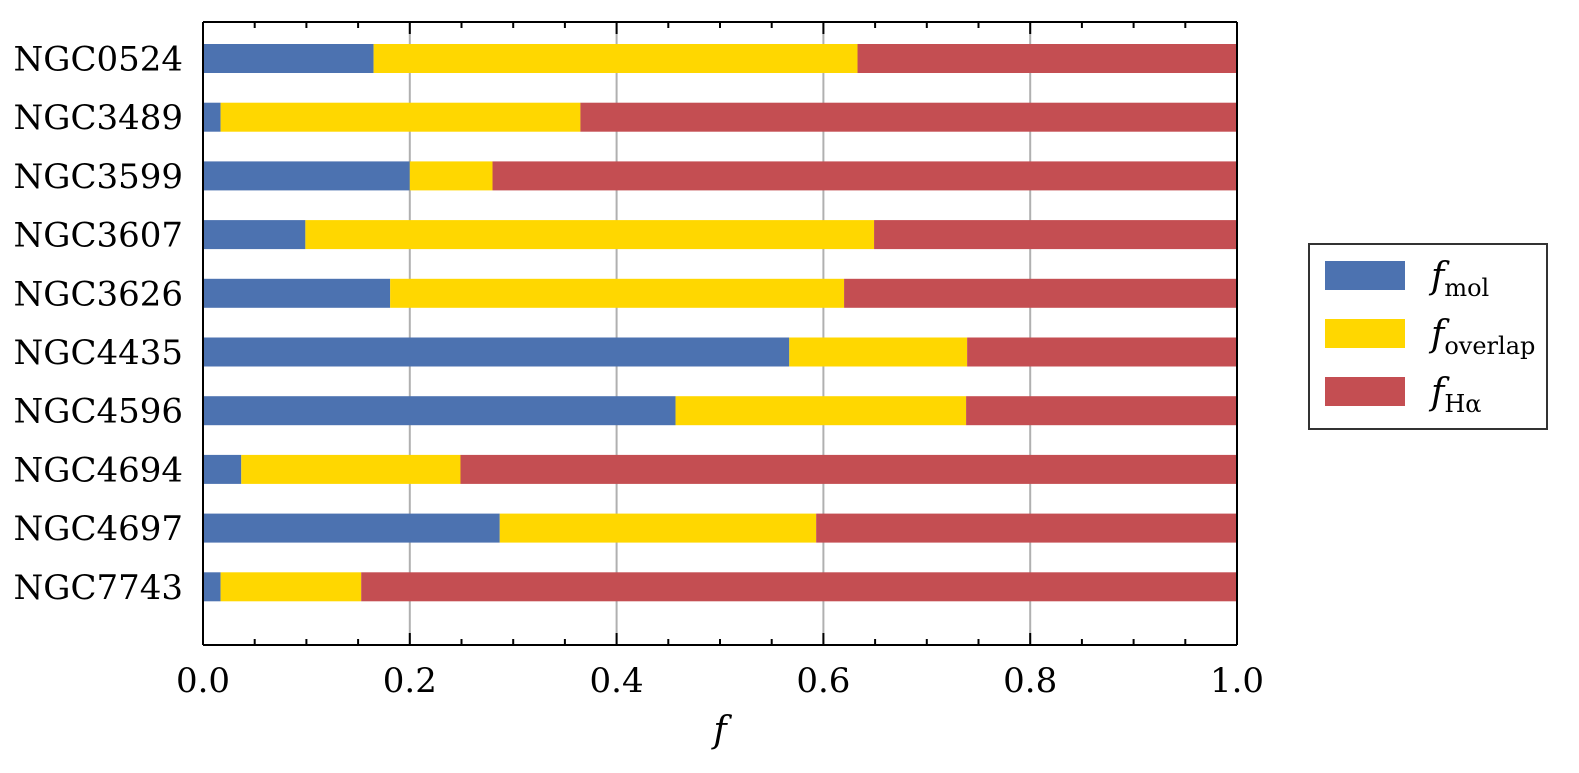  Describe the element at coordinates (908, 117) in the screenshot. I see `bar-Hα-NGC3489` at that location.